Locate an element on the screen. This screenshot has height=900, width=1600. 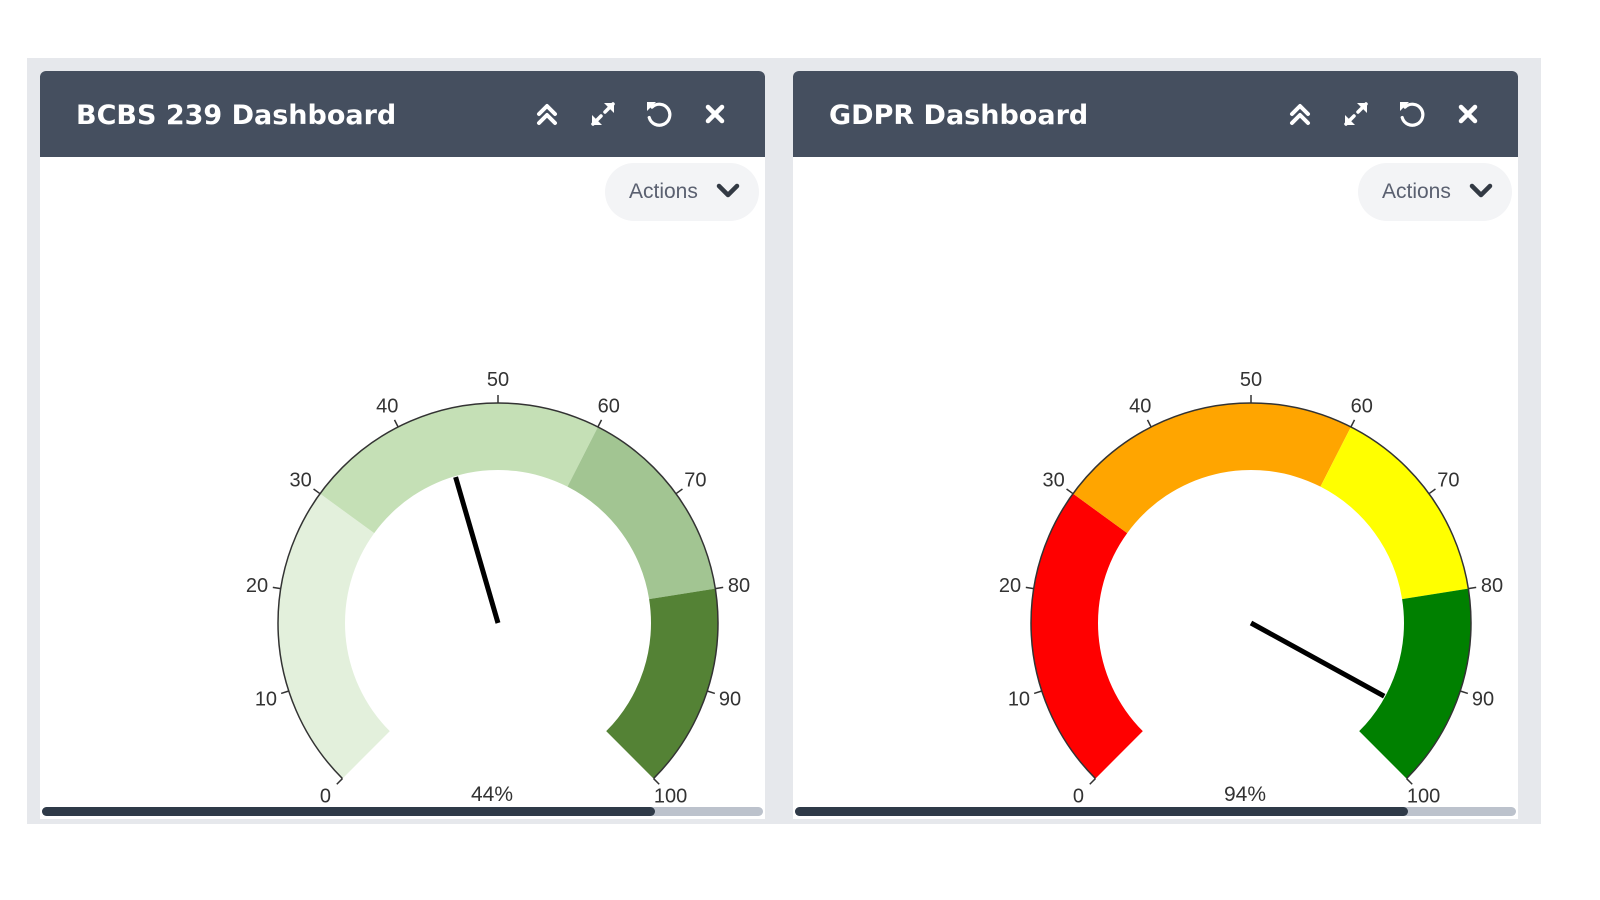
panel-title: GDPR Dashboard is located at coordinates (959, 115).